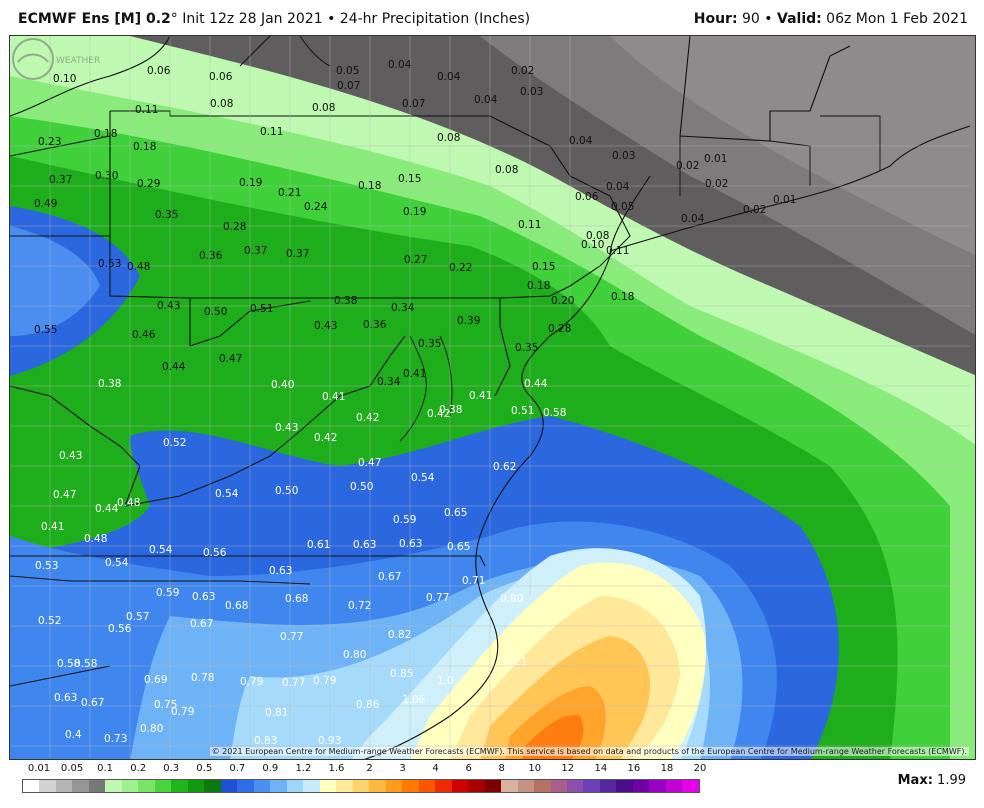  I want to click on precip-value-label: 0.68, so click(296, 599).